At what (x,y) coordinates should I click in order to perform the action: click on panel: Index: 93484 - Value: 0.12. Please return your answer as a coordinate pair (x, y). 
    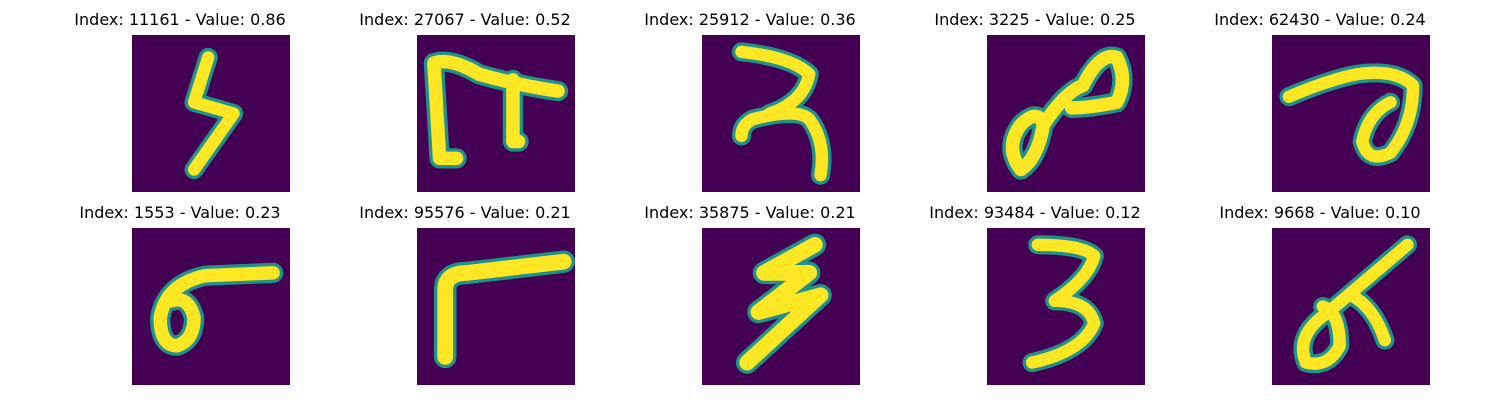
    Looking at the image, I should click on (1035, 289).